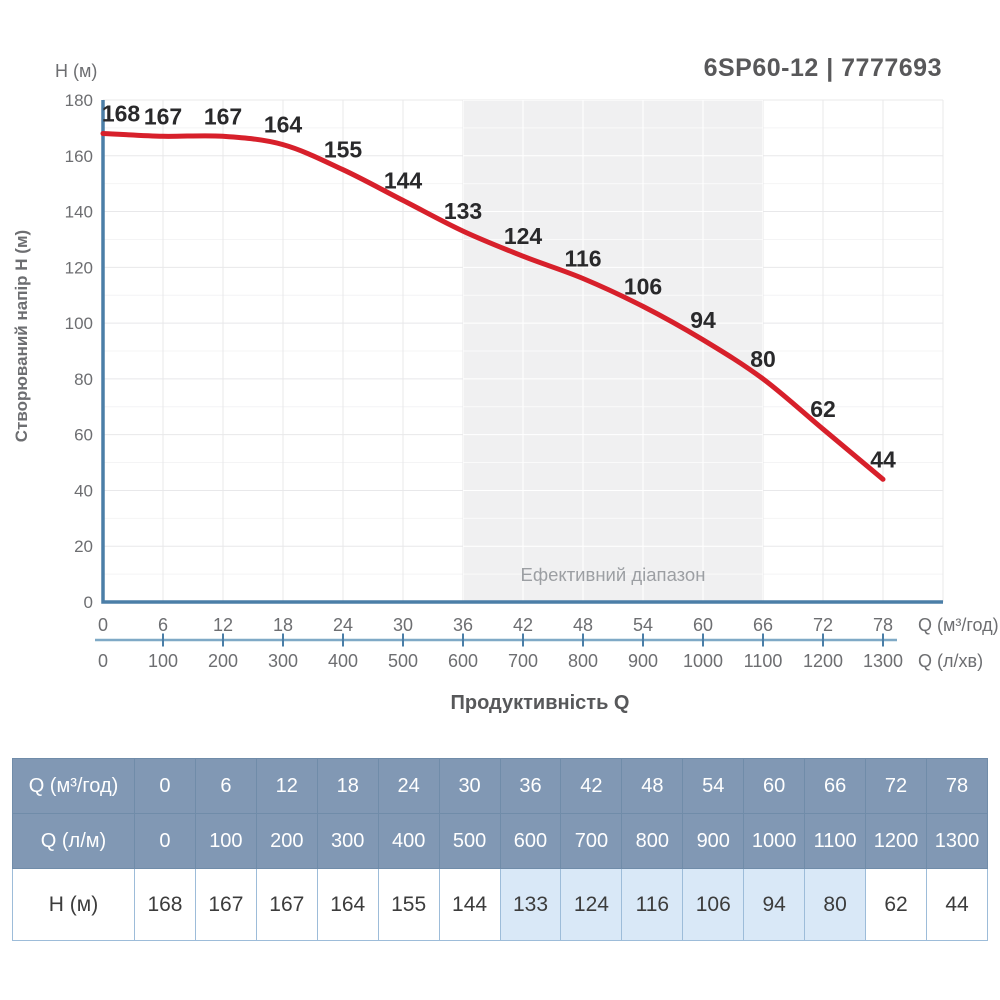 The height and width of the screenshot is (1000, 1000). Describe the element at coordinates (103, 661) in the screenshot. I see `x-tick-label-secondary: 0` at that location.